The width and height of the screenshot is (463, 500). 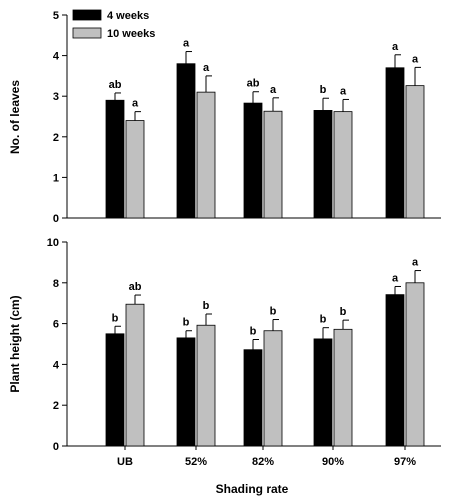 What do you see at coordinates (15, 117) in the screenshot?
I see `y-axis-title: No. of leaves` at bounding box center [15, 117].